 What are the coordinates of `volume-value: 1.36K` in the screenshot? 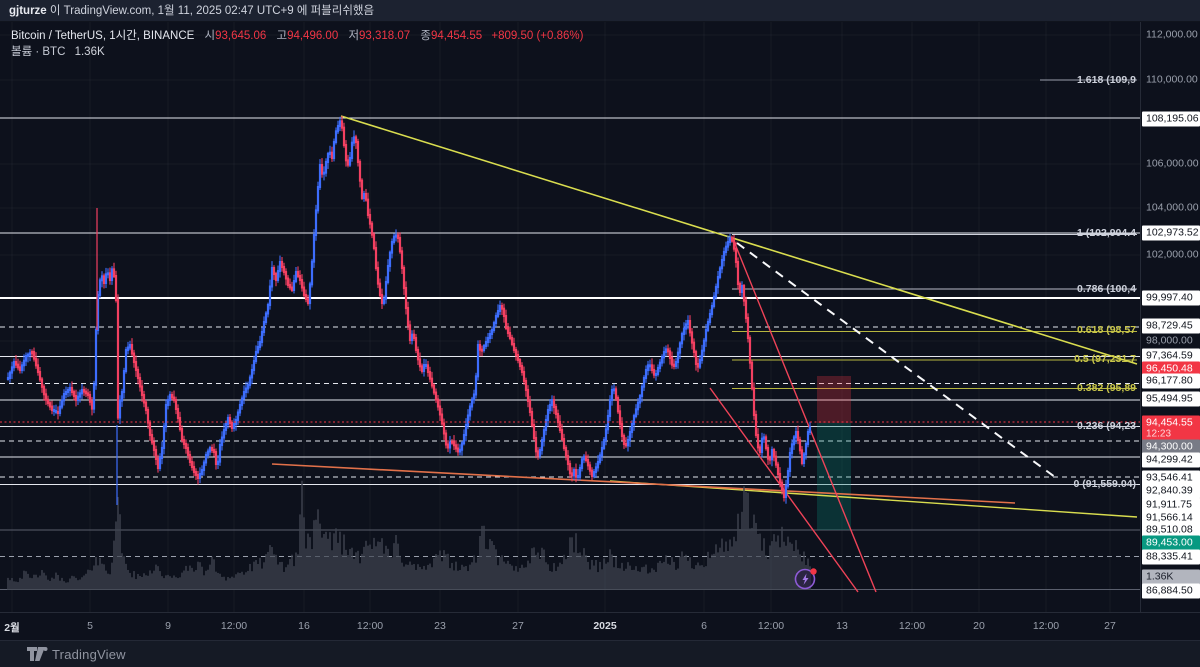 It's located at (89, 52).